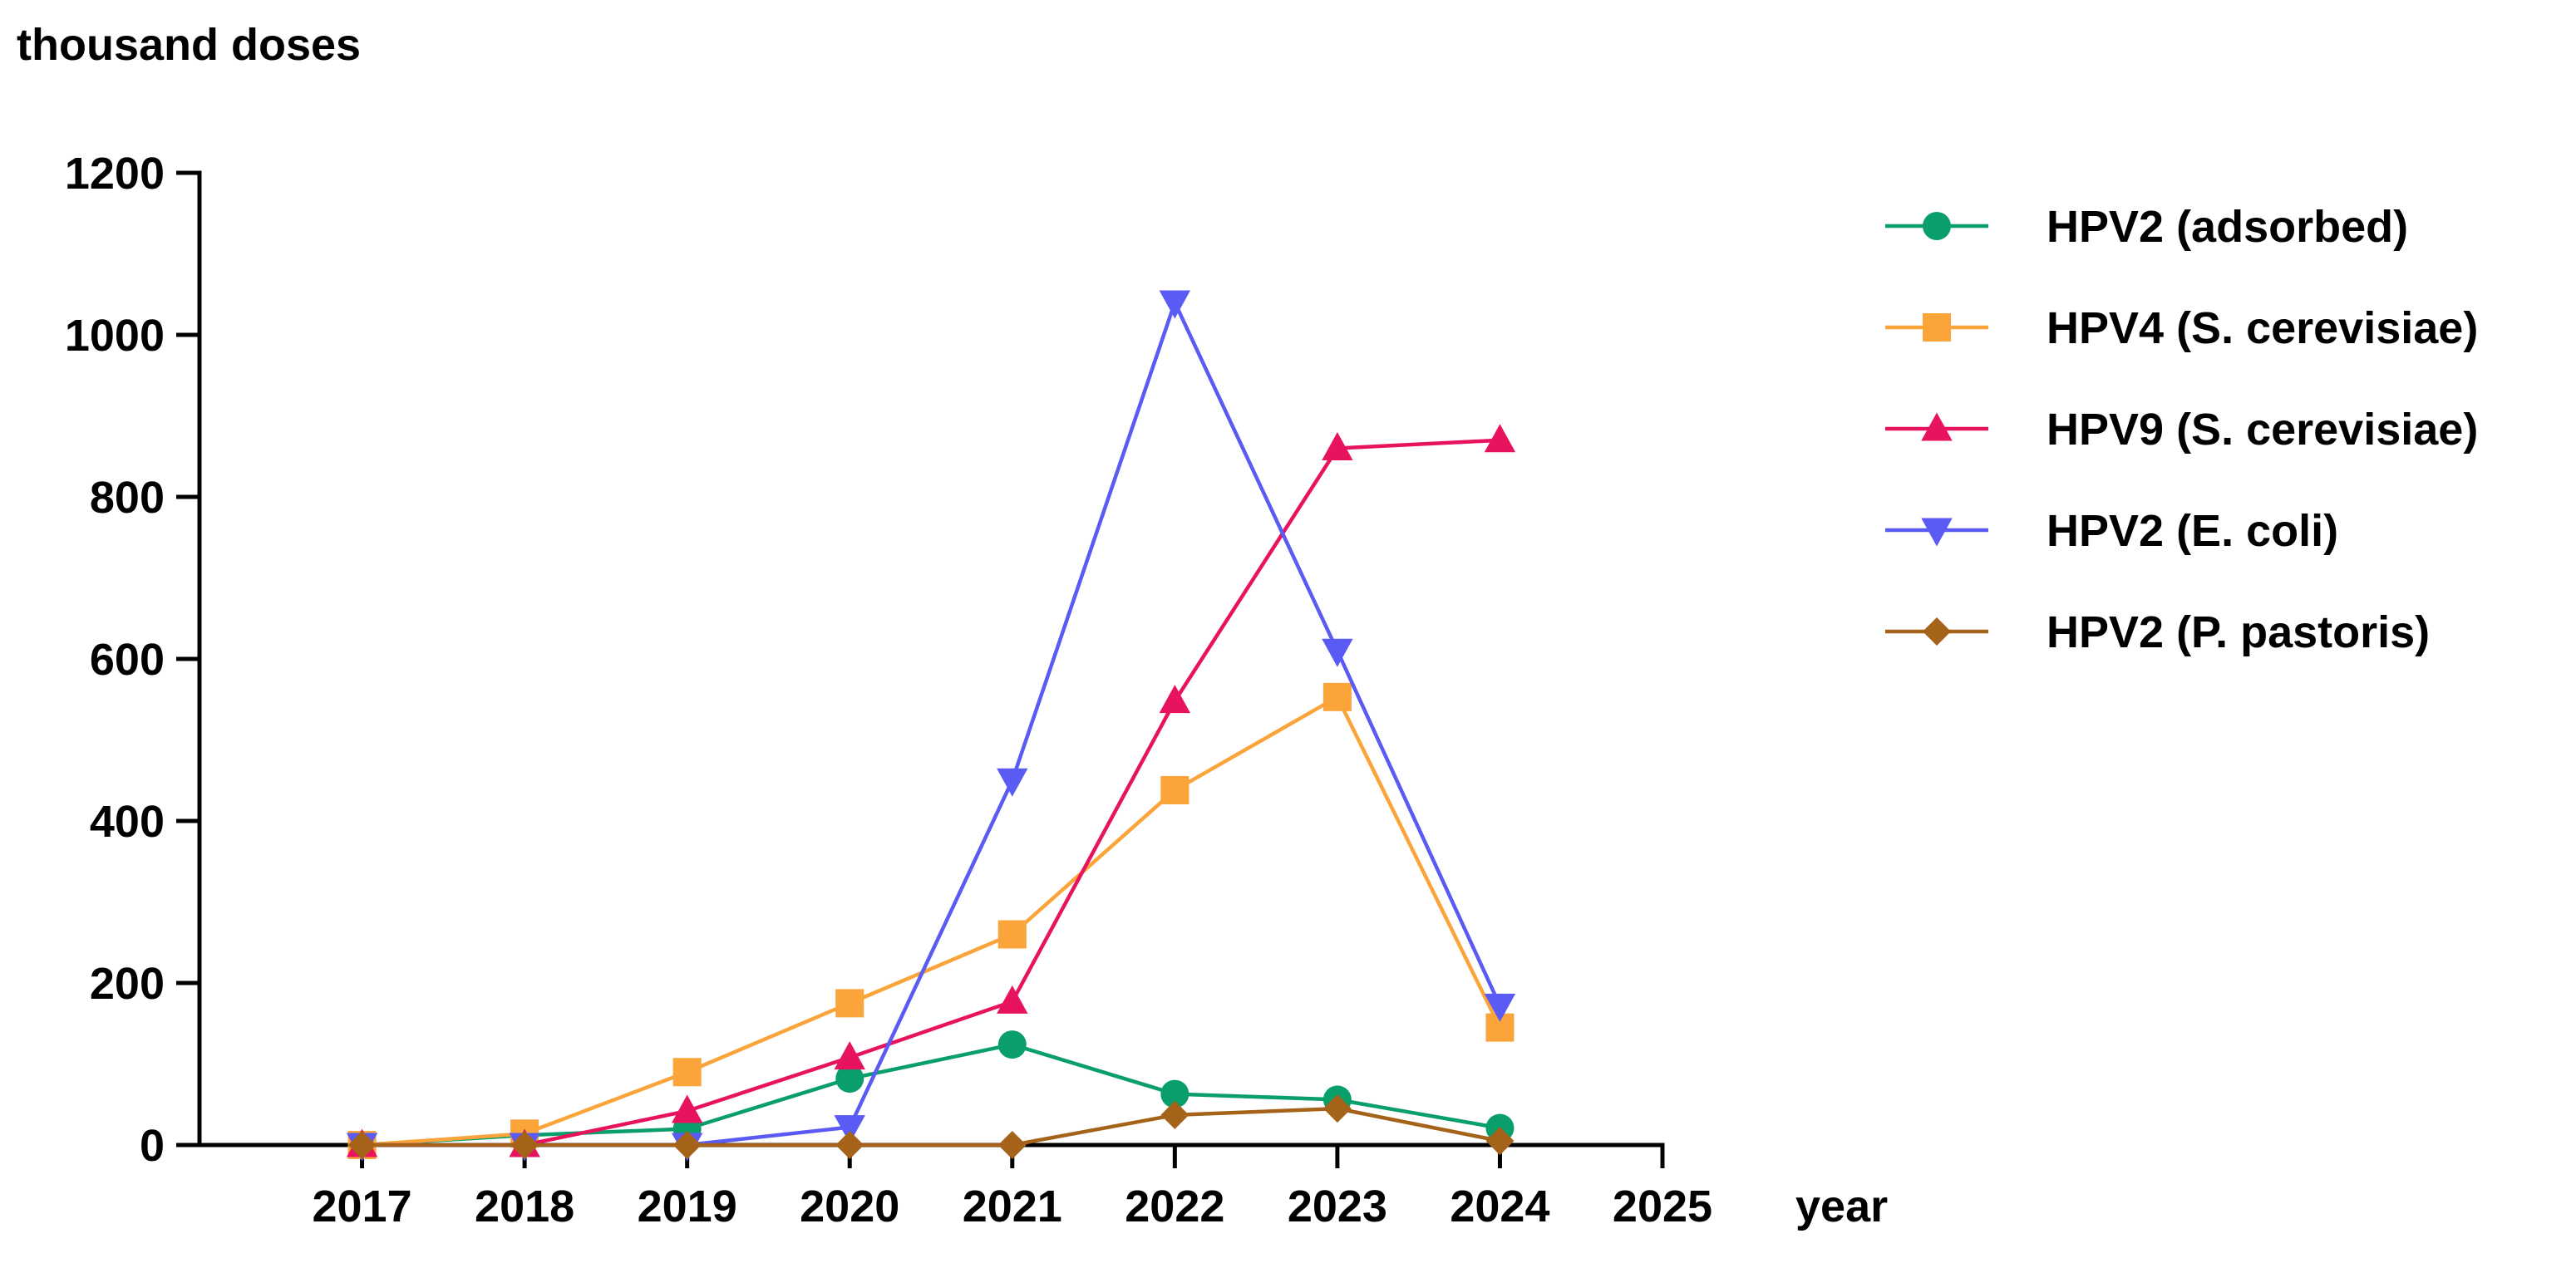  What do you see at coordinates (1337, 1206) in the screenshot?
I see `x-tick-label: 2023` at bounding box center [1337, 1206].